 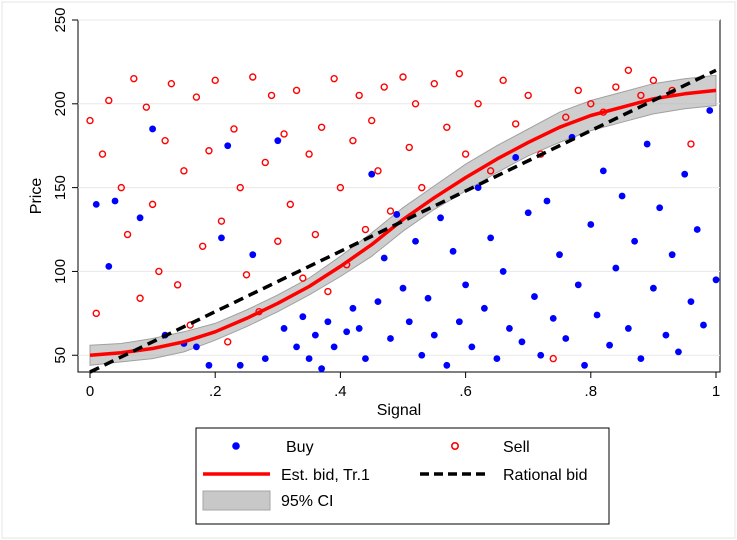 What do you see at coordinates (236, 446) in the screenshot?
I see `legend-buy-marker` at bounding box center [236, 446].